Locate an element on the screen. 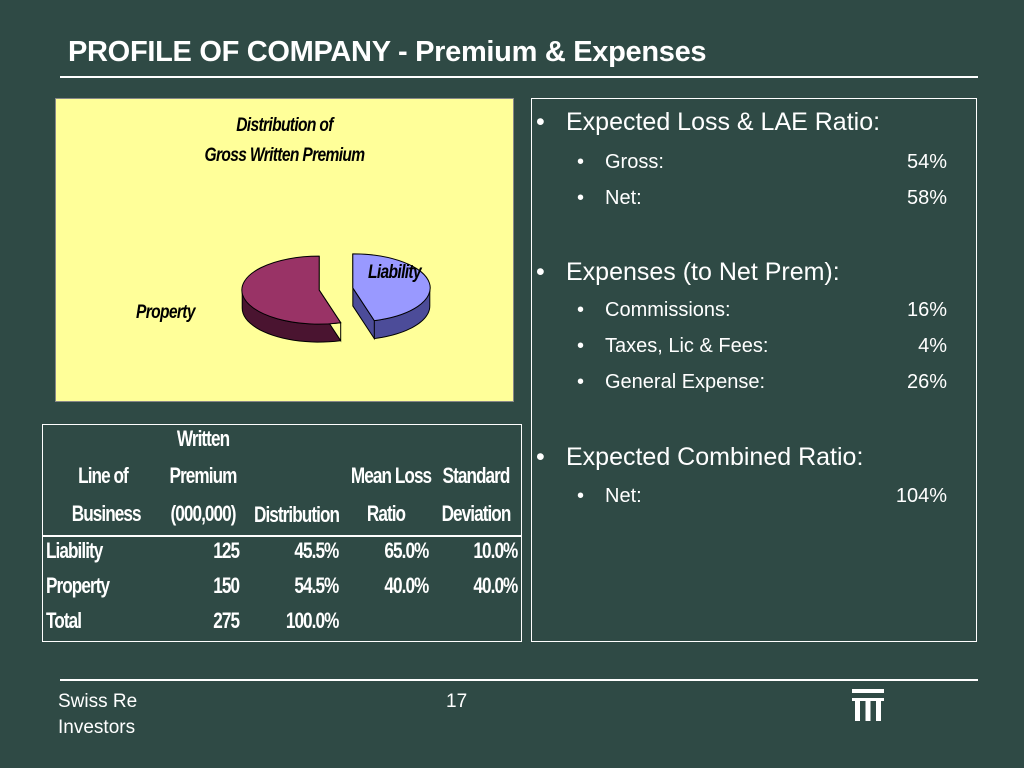  bullet-heading-text: Expected Loss & LAE Ratio: is located at coordinates (723, 122).